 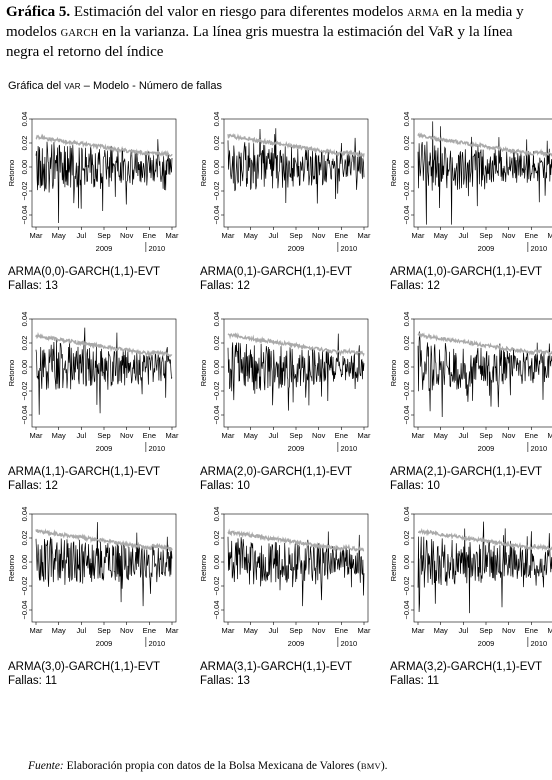 I want to click on model-name: ARMA(3,2)-GARCH(1,1)-EVT, so click(x=466, y=667).